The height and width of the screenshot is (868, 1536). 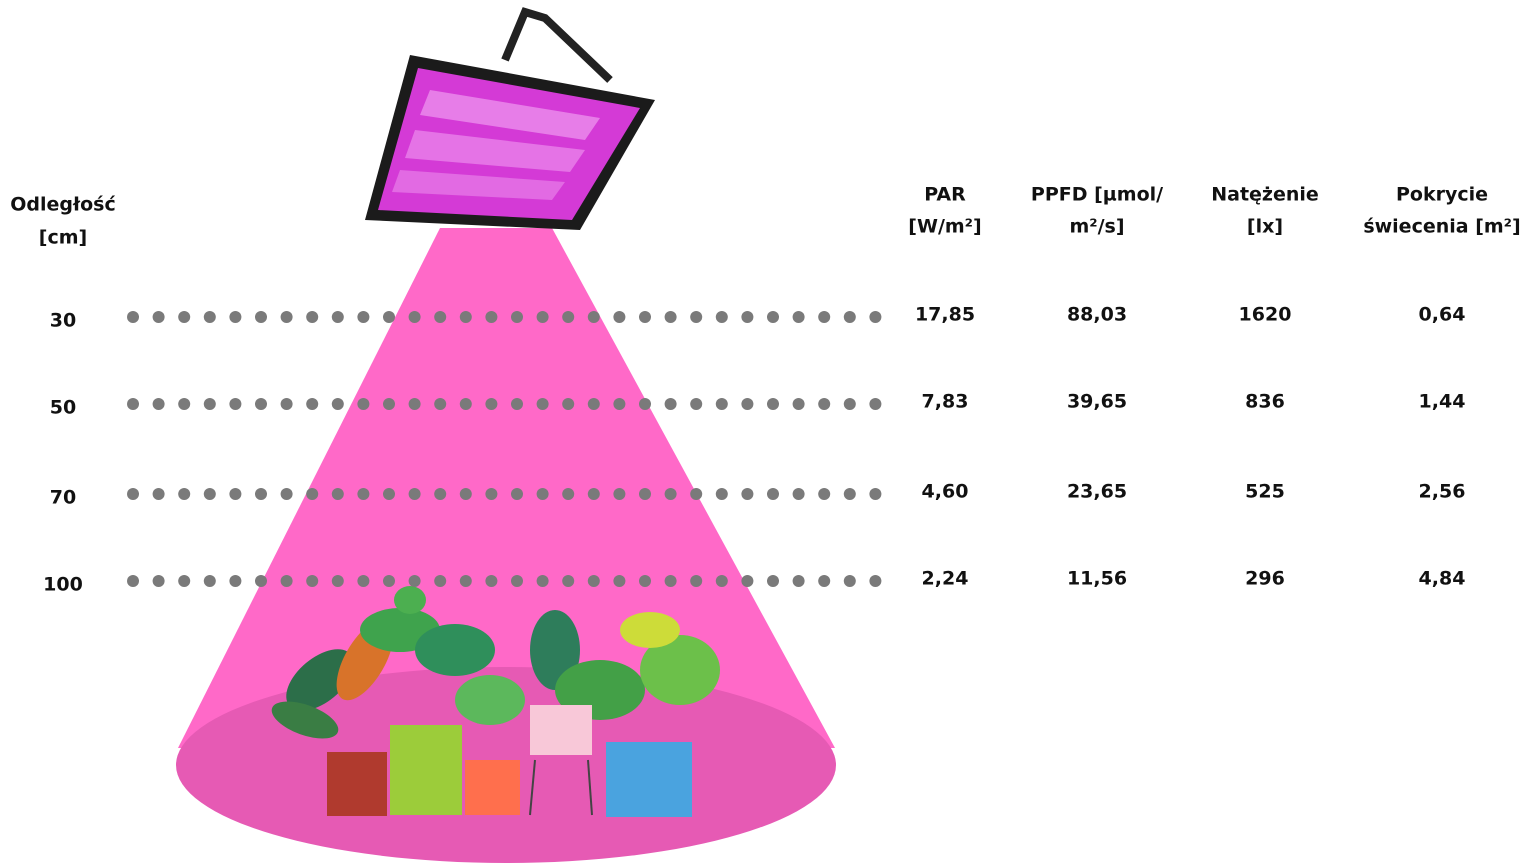 I want to click on header: PAR, so click(x=945, y=195).